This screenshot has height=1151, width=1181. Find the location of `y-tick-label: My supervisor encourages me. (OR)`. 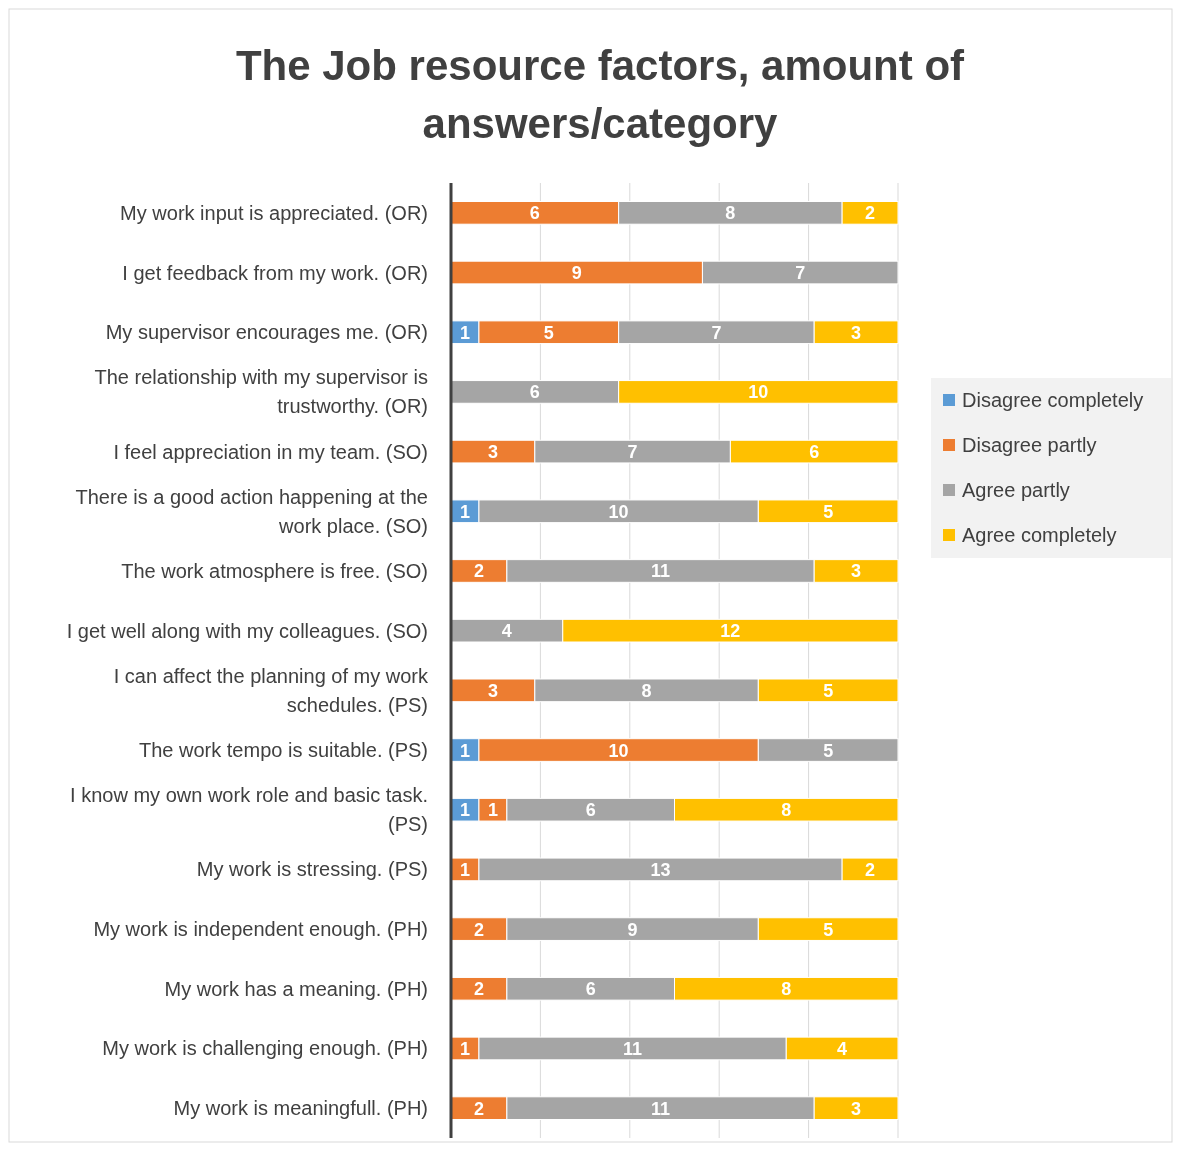

y-tick-label: My supervisor encourages me. (OR) is located at coordinates (266, 332).